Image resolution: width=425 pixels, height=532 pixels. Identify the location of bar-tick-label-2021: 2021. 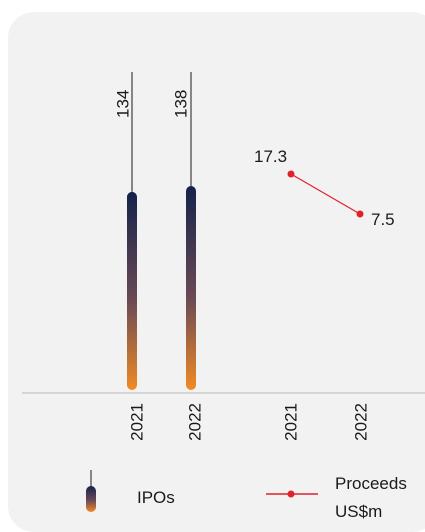
(136, 422).